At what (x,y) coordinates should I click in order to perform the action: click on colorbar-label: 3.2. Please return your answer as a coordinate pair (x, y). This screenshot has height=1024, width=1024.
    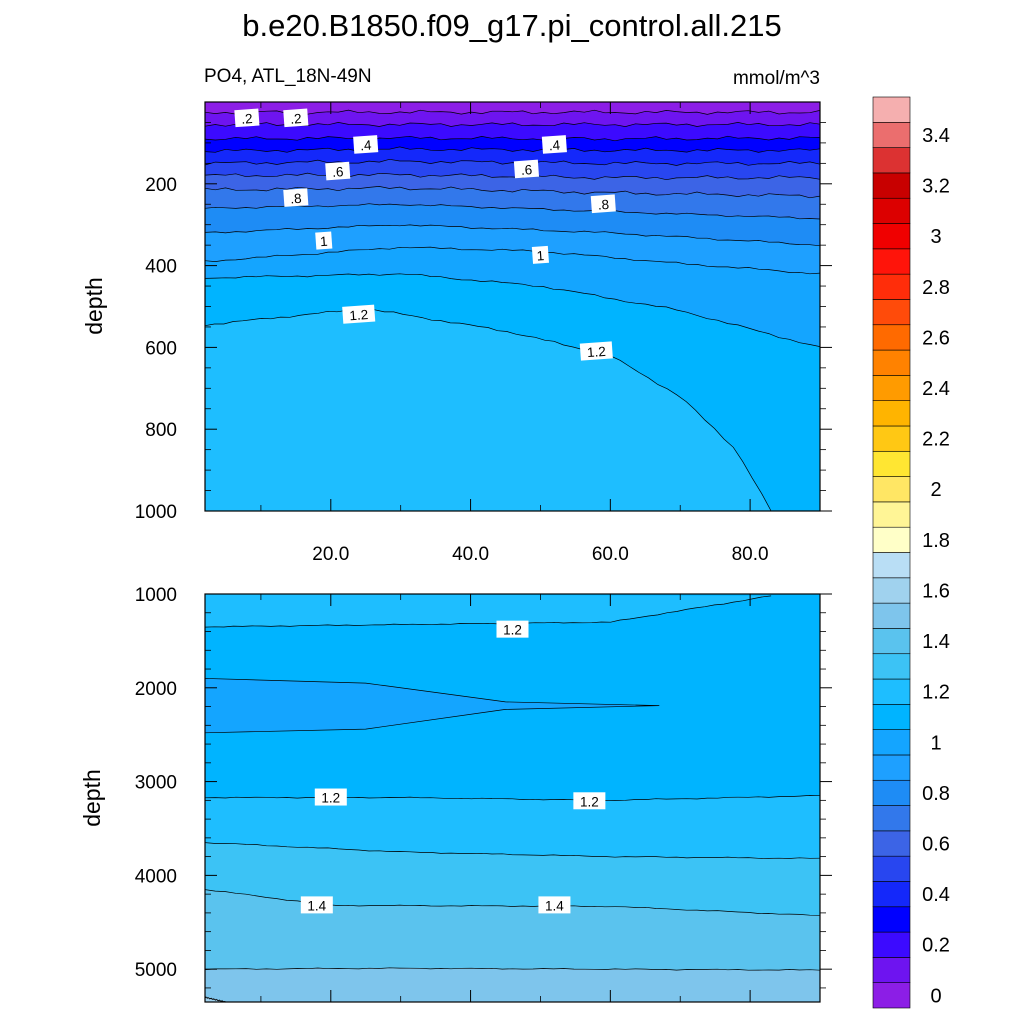
    Looking at the image, I should click on (936, 187).